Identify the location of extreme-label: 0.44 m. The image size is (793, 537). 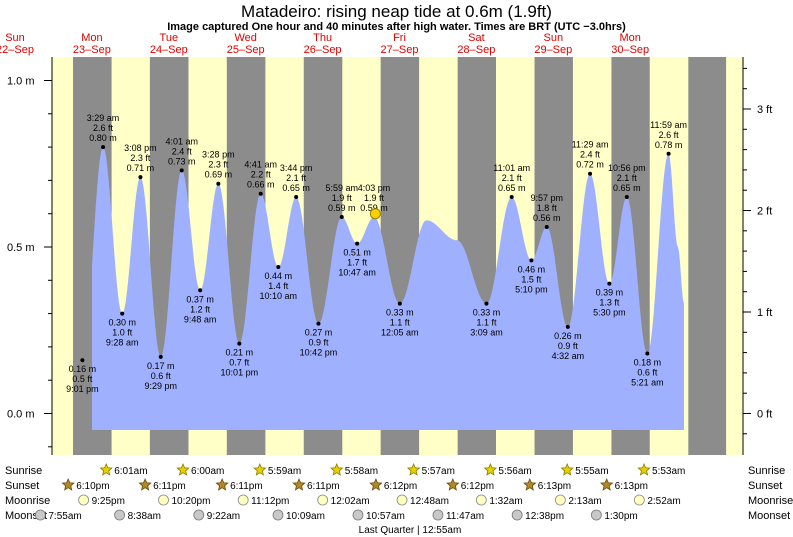
(279, 276).